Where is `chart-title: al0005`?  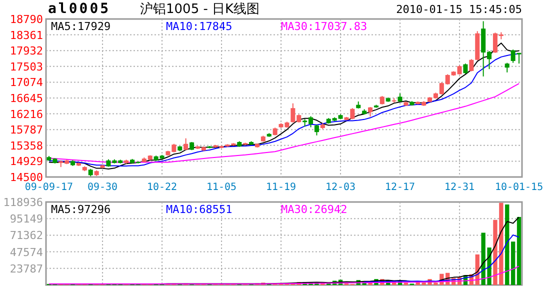
chart-title: al0005 is located at coordinates (79, 9).